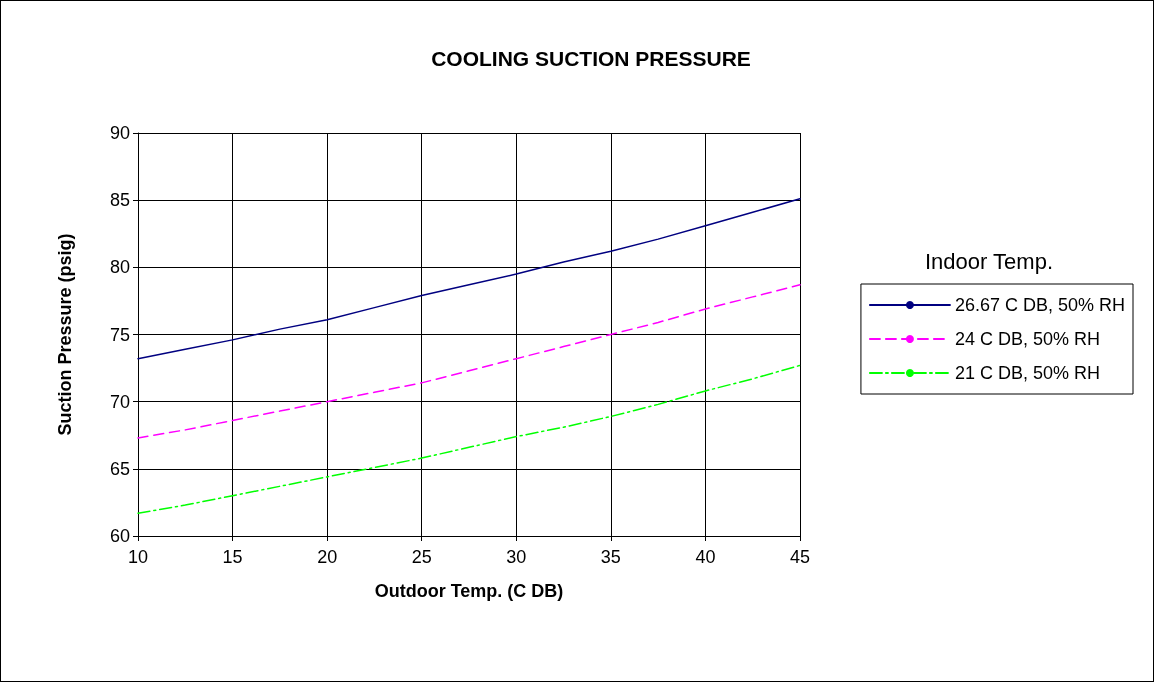 The width and height of the screenshot is (1154, 682). What do you see at coordinates (705, 557) in the screenshot?
I see `x-tick-label: 40` at bounding box center [705, 557].